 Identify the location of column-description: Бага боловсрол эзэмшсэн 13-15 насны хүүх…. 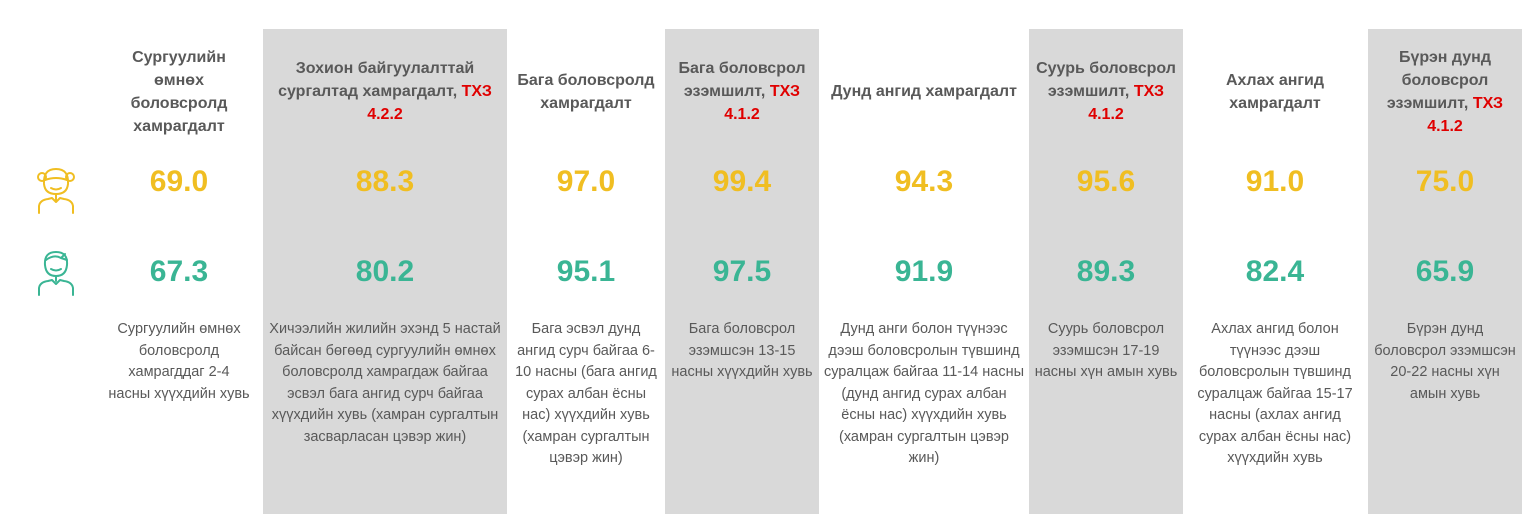
(742, 350).